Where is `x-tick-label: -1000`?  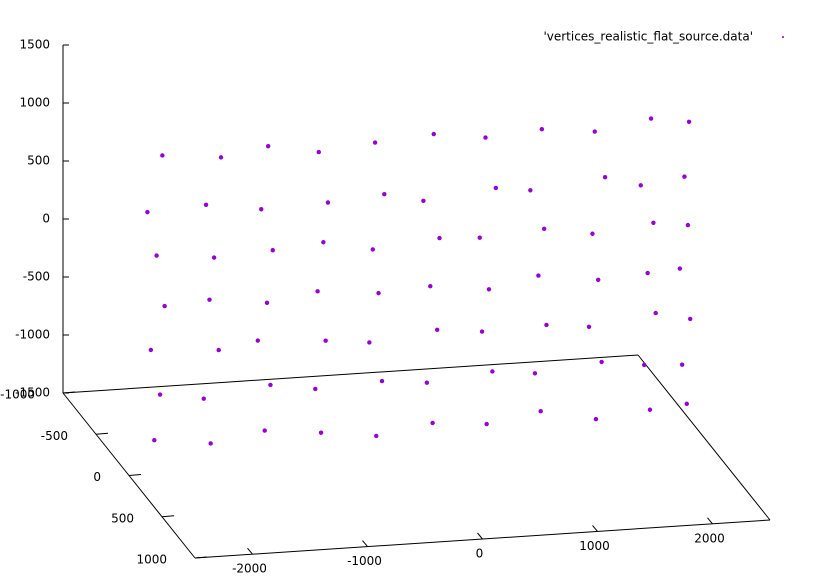
x-tick-label: -1000 is located at coordinates (364, 561).